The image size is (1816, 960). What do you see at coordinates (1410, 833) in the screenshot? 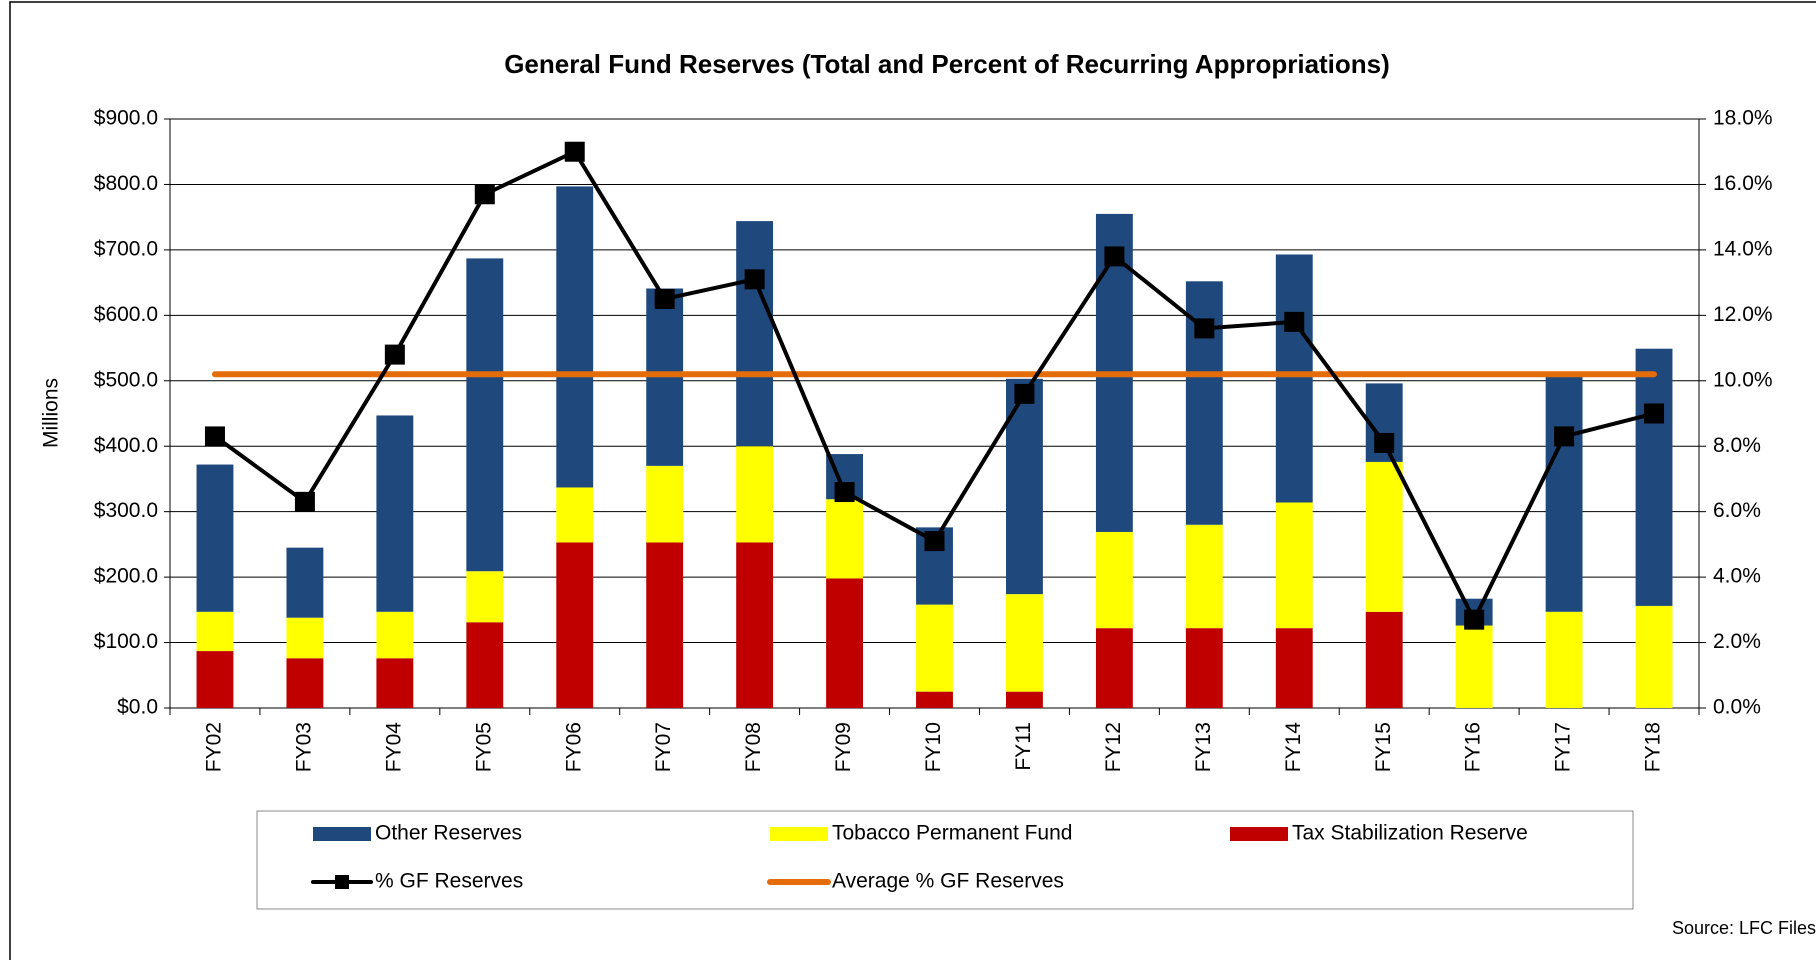
I see `legend-label: Tax Stabilization Reserve` at bounding box center [1410, 833].